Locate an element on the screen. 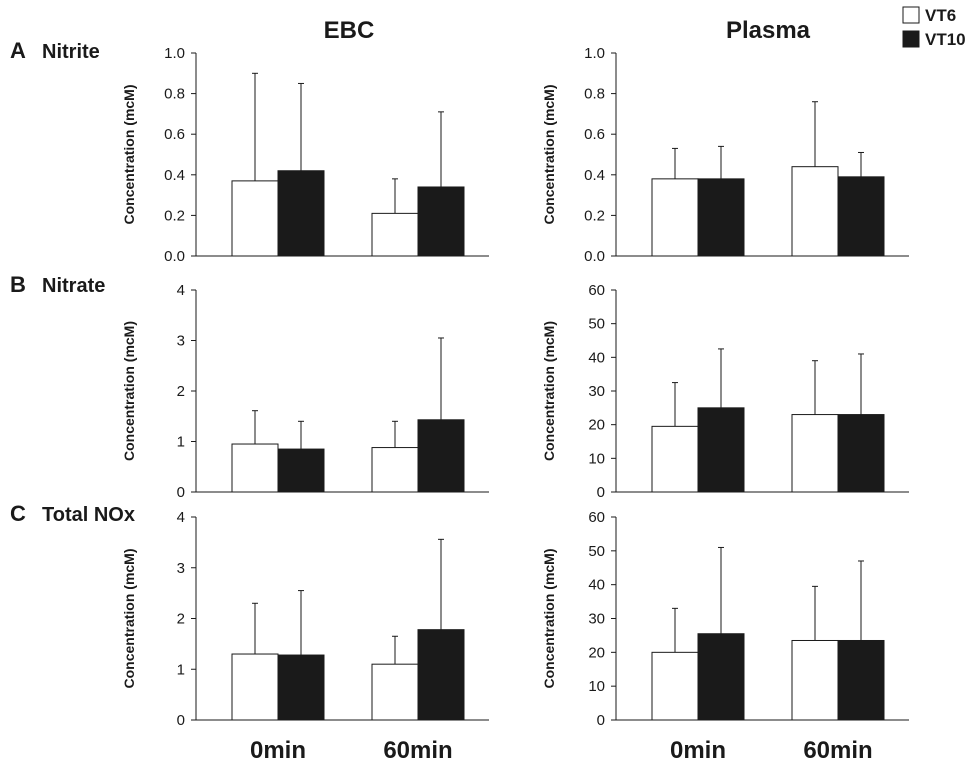 The width and height of the screenshot is (973, 763). bar-b-ebc-vt6-0min is located at coordinates (255, 468).